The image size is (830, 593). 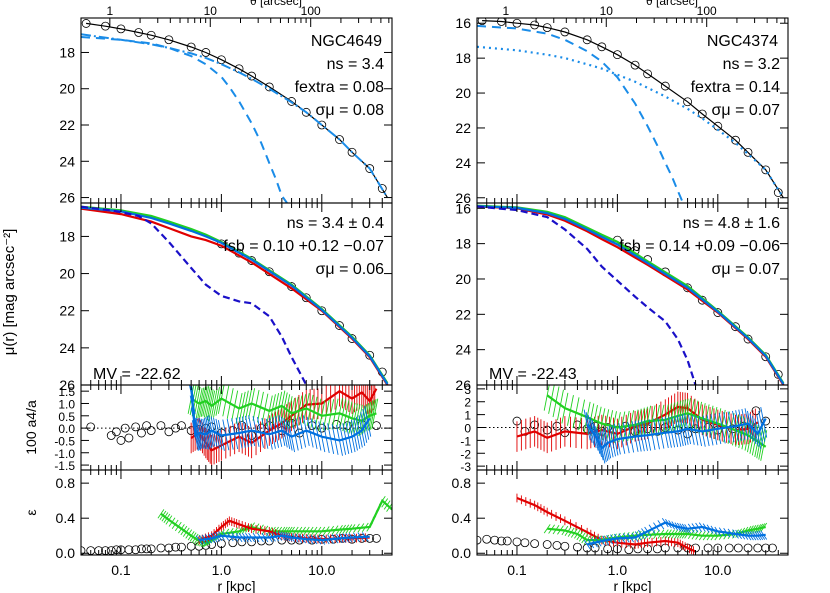 What do you see at coordinates (735, 87) in the screenshot?
I see `annotation: fextra = 0.14` at bounding box center [735, 87].